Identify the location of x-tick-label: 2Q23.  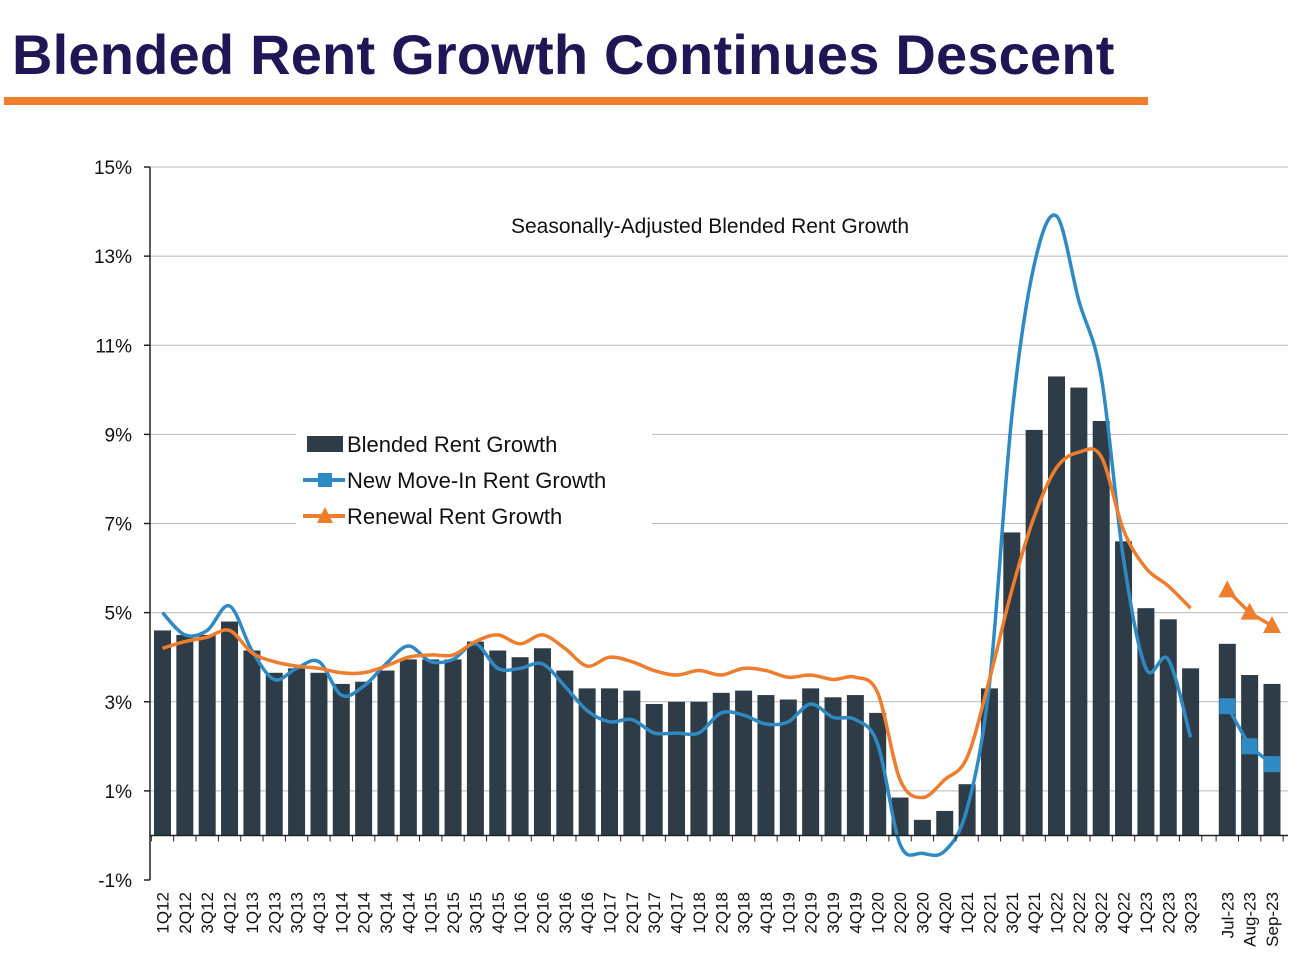
(1168, 913).